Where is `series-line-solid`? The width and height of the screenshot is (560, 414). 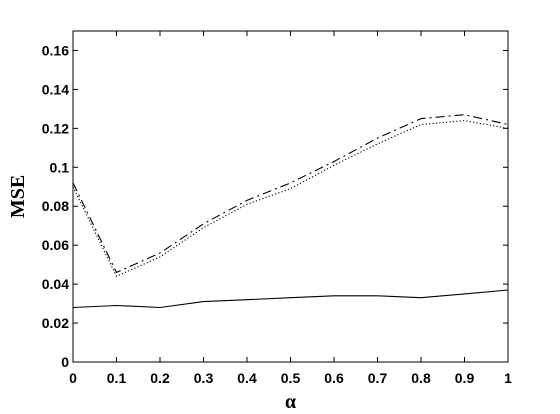
series-line-solid is located at coordinates (290, 299).